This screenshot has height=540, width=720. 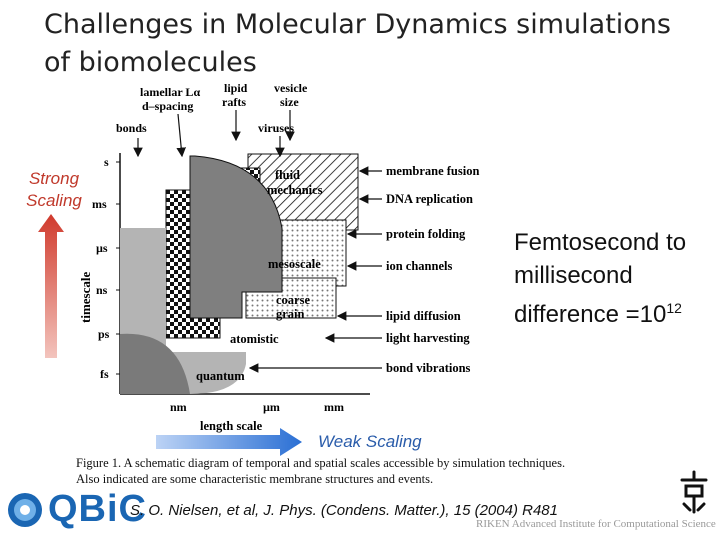 I want to click on y-tick-marks, so click(x=118, y=268).